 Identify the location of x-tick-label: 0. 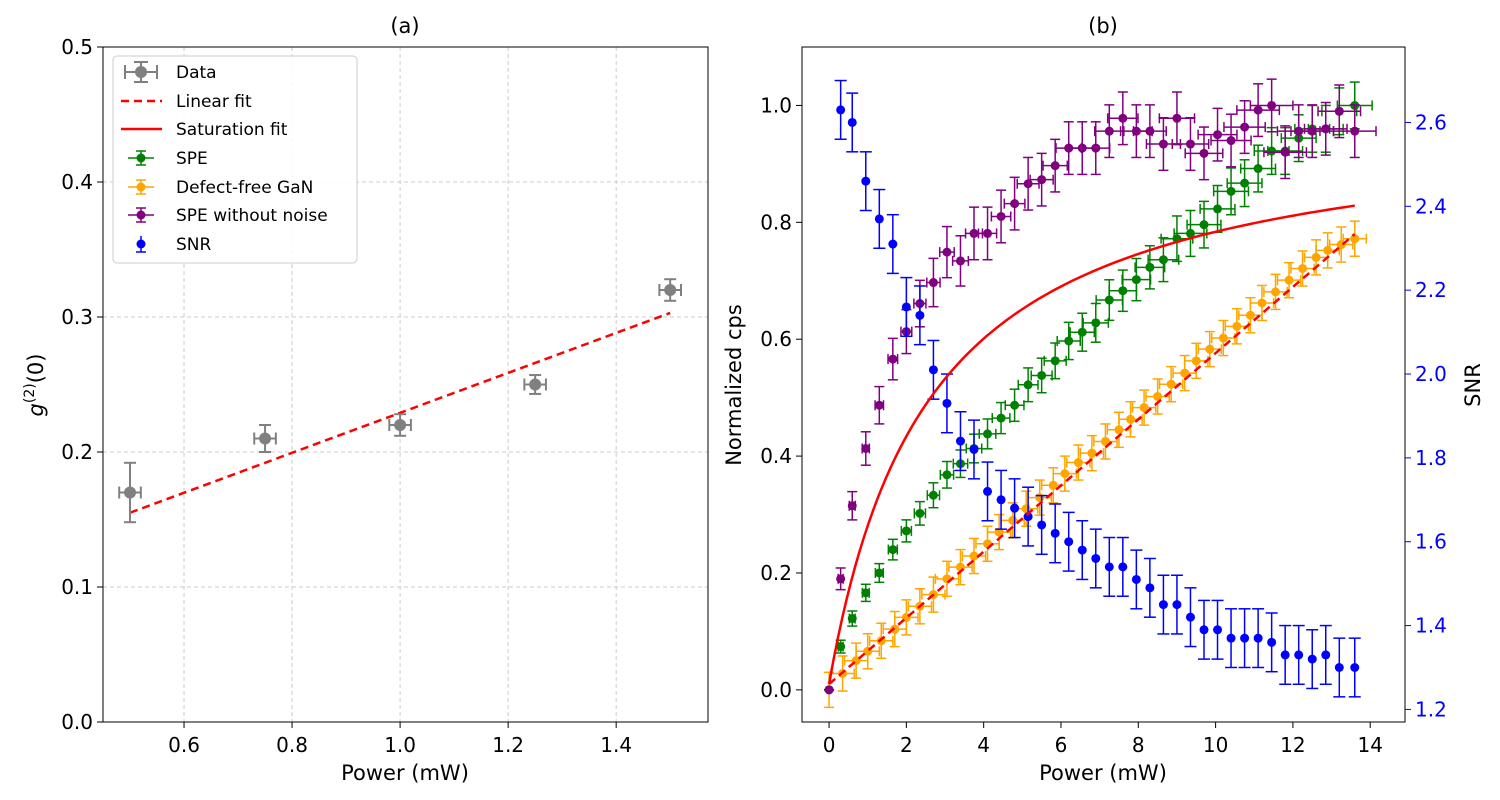
(829, 745).